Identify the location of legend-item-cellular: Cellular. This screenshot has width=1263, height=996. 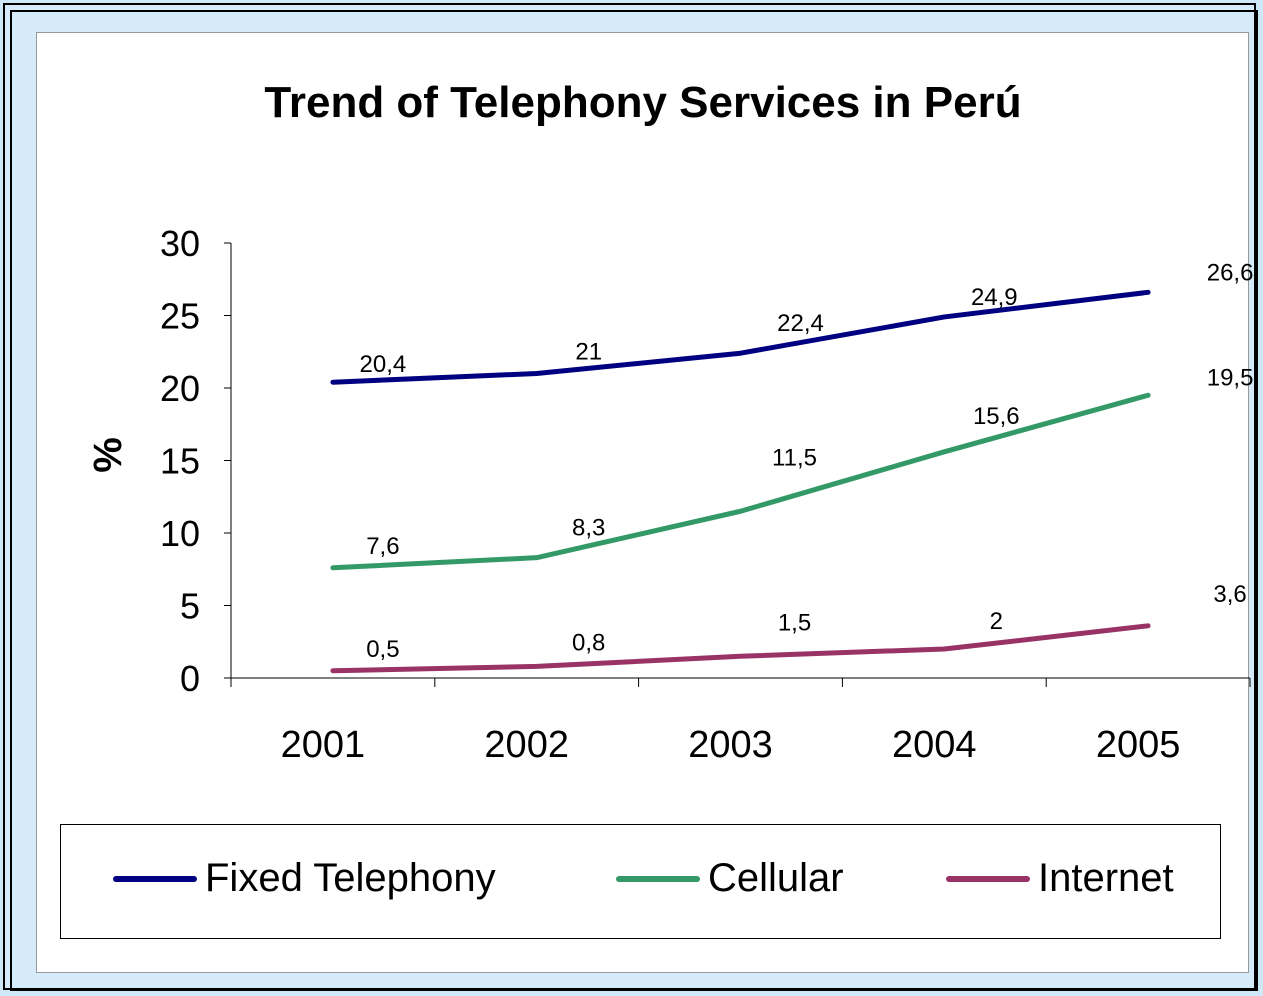
(730, 878).